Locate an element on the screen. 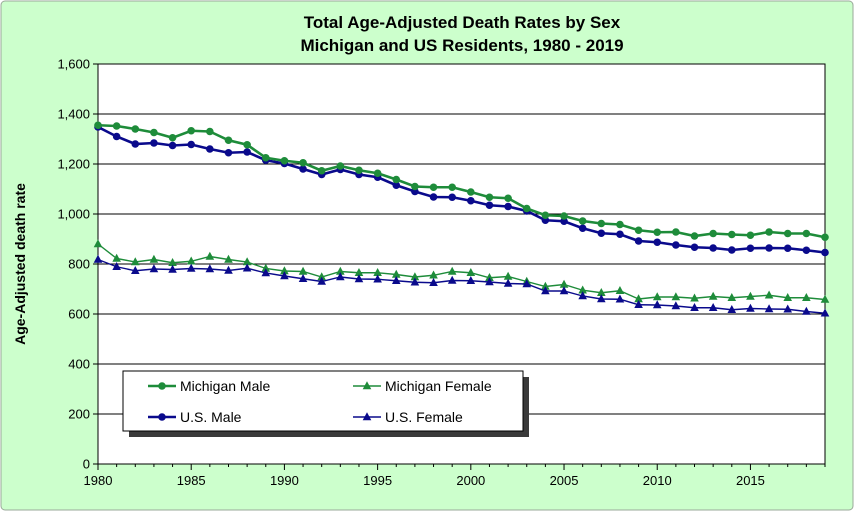 Image resolution: width=856 pixels, height=518 pixels. x-tick-label: 1995 is located at coordinates (377, 480).